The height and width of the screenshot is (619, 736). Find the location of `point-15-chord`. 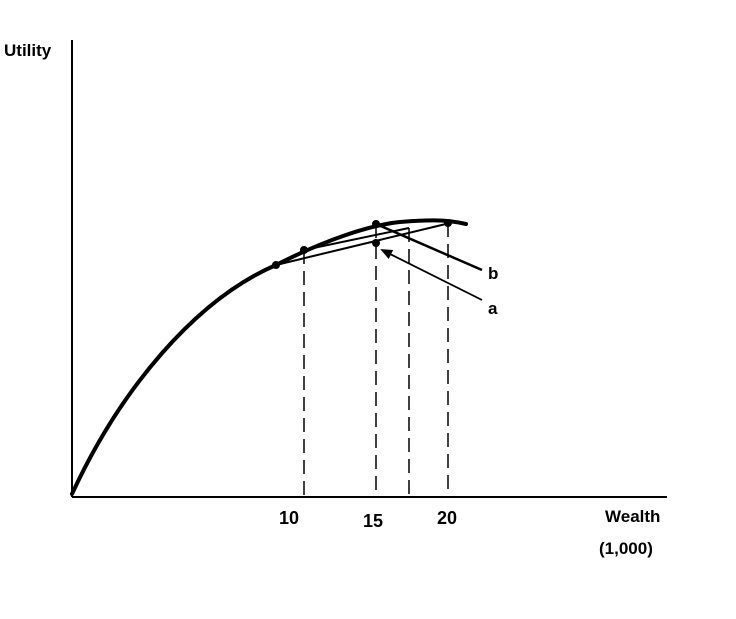

point-15-chord is located at coordinates (376, 243).